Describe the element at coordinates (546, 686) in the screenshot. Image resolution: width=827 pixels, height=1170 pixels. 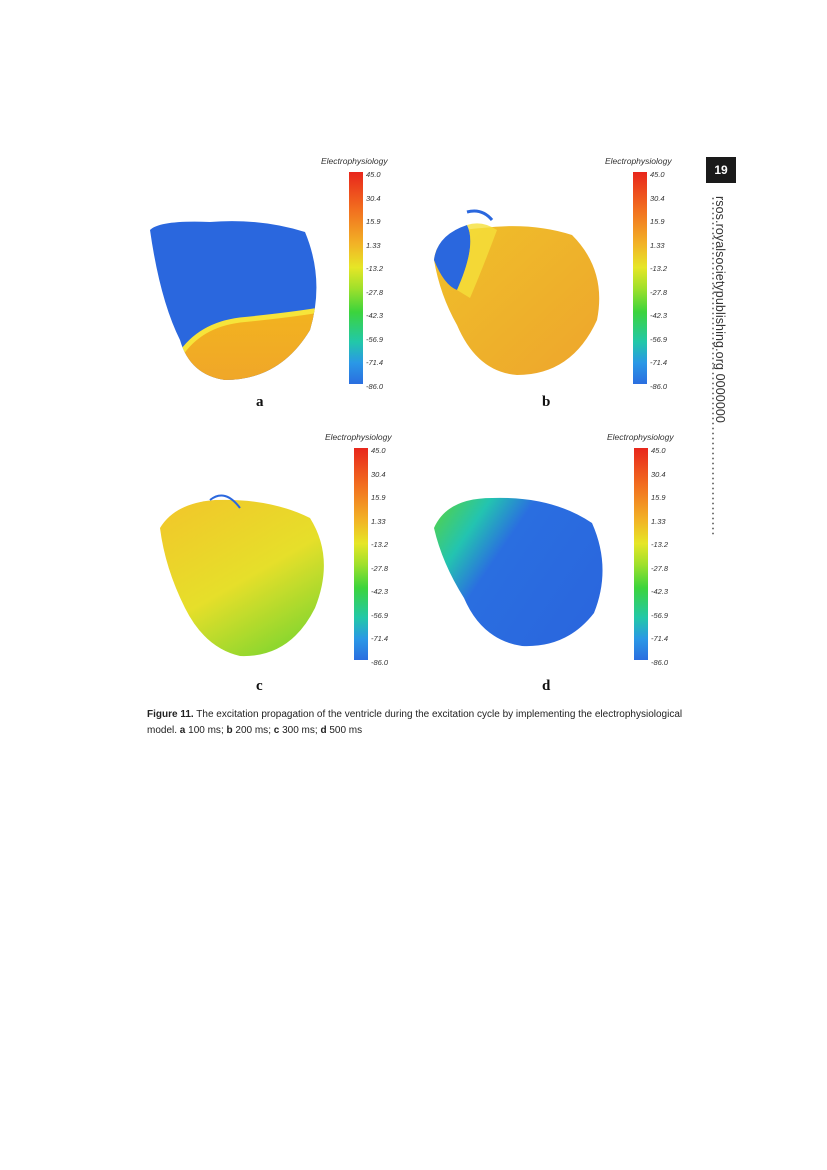
I see `panel-label-d: d` at that location.